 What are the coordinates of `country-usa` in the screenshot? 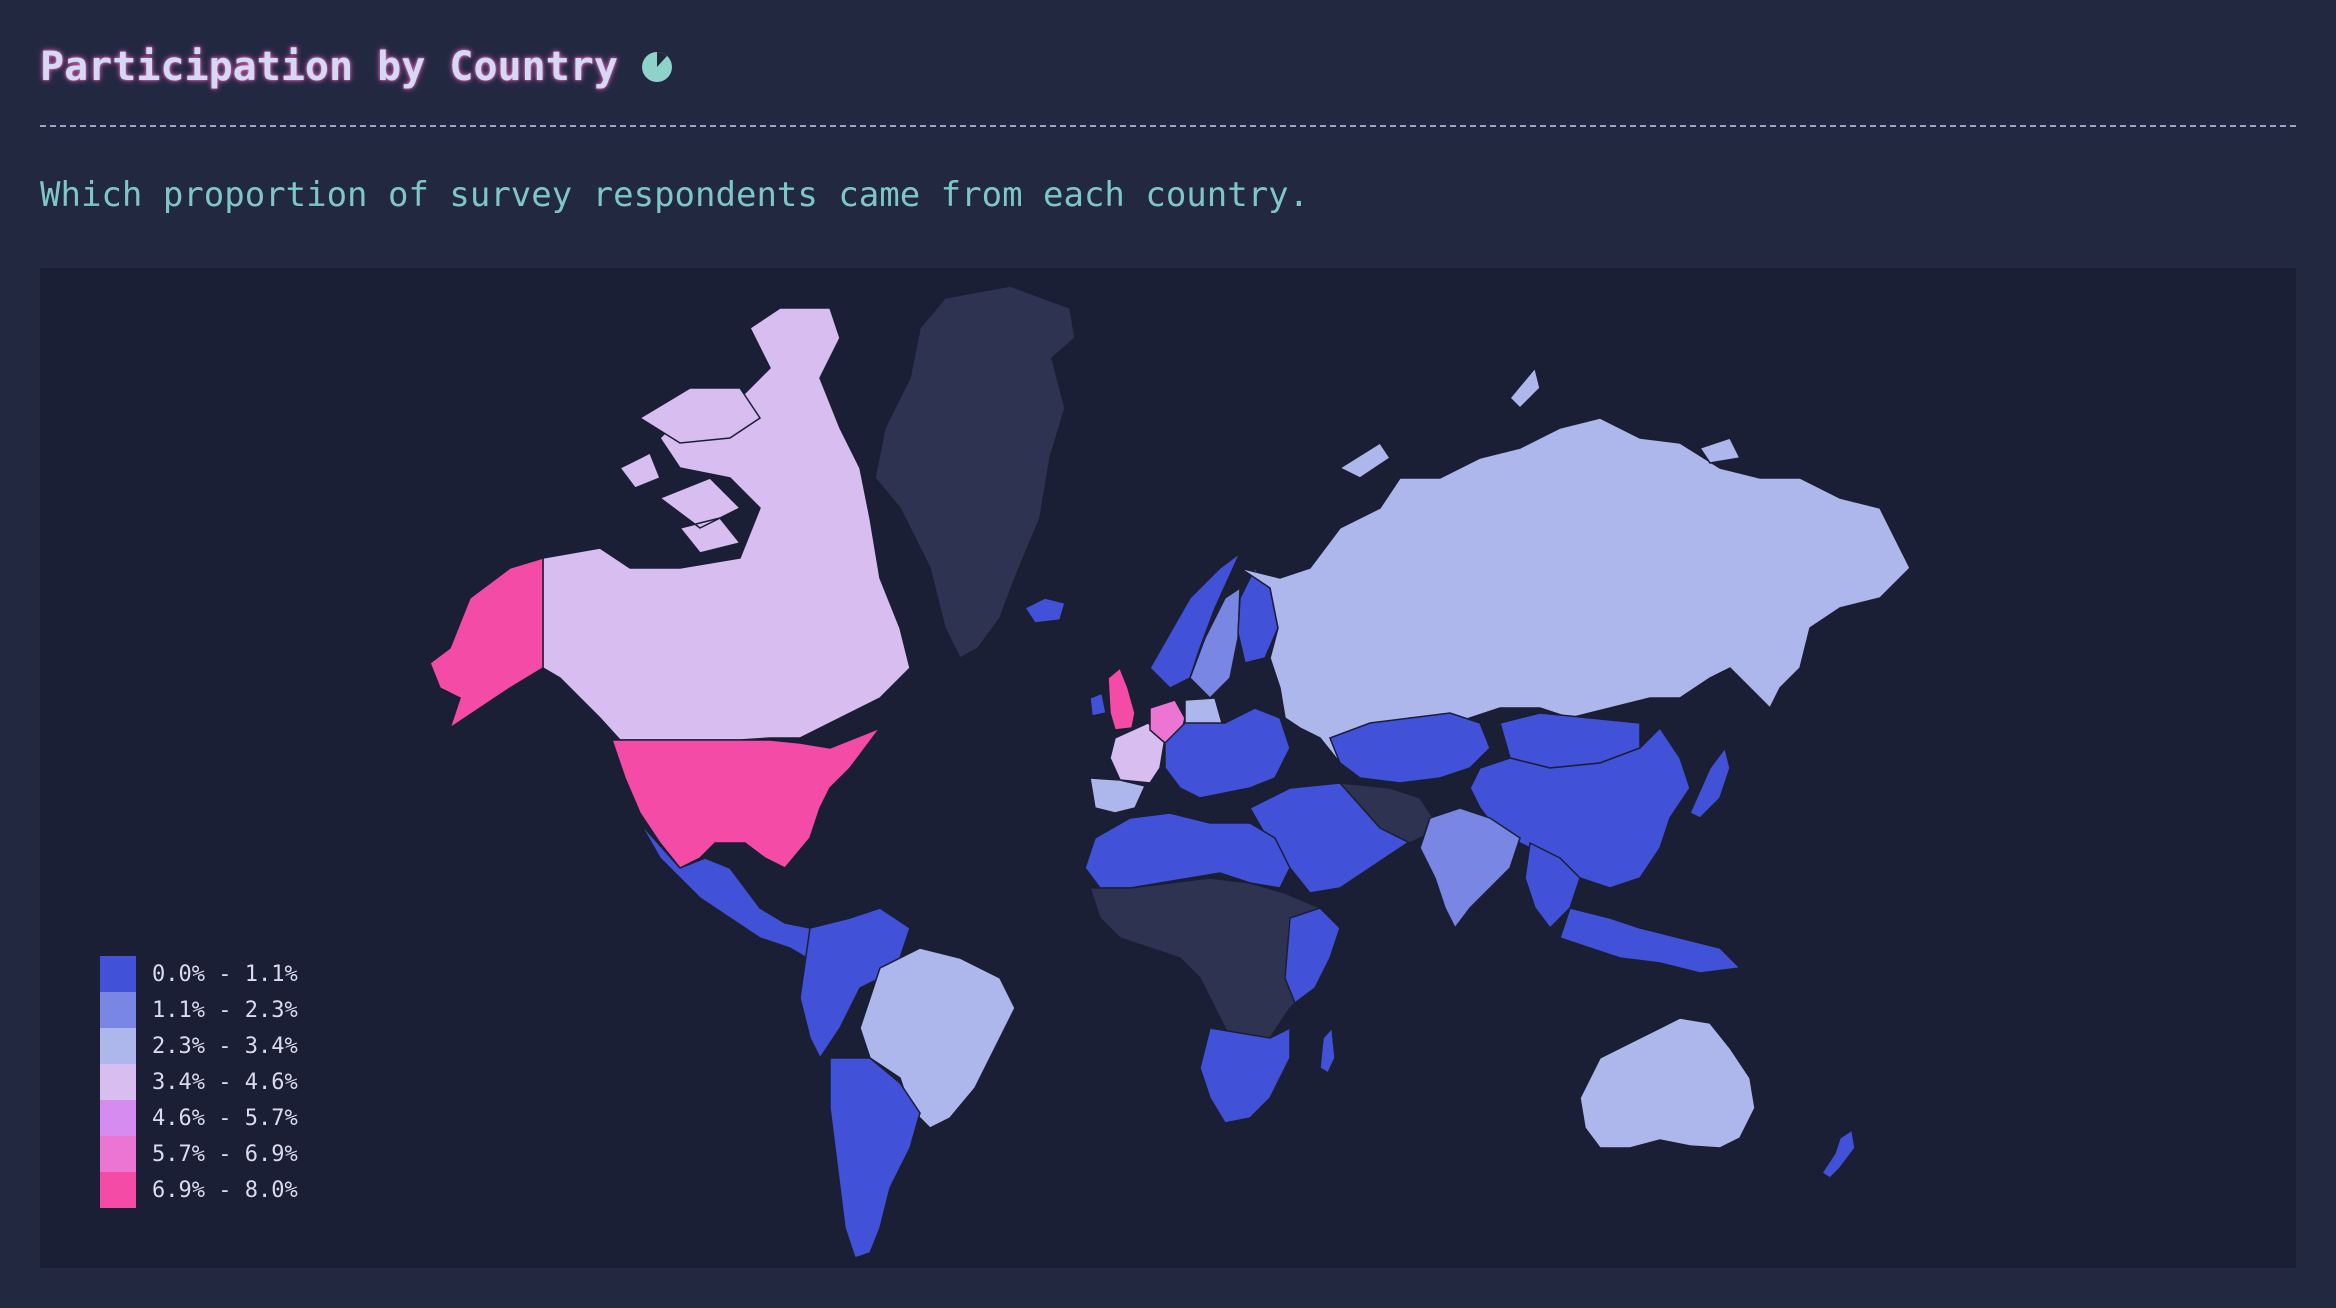 It's located at (746, 797).